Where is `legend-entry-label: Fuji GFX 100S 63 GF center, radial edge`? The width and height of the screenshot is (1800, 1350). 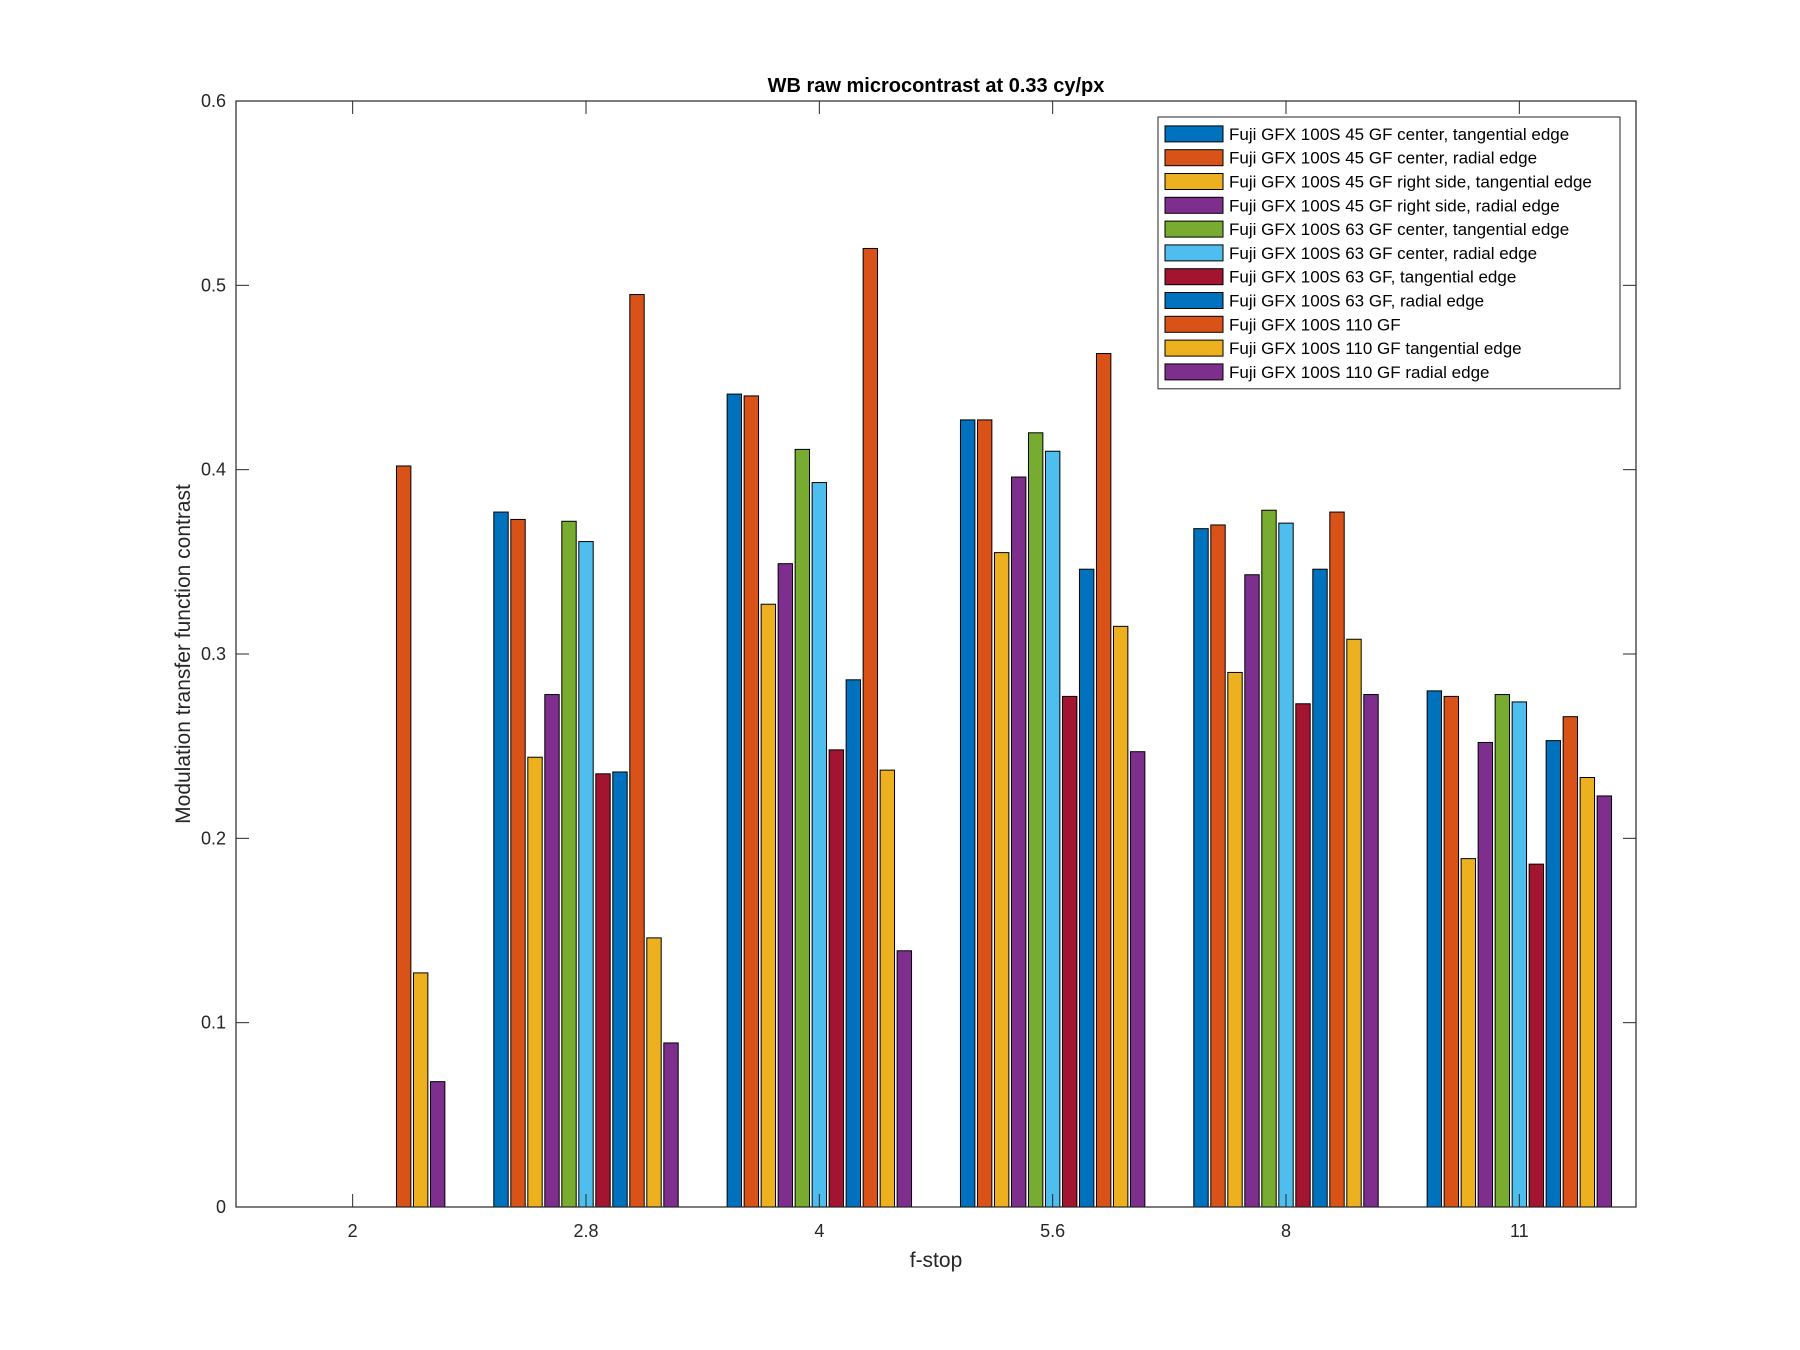 legend-entry-label: Fuji GFX 100S 63 GF center, radial edge is located at coordinates (1383, 253).